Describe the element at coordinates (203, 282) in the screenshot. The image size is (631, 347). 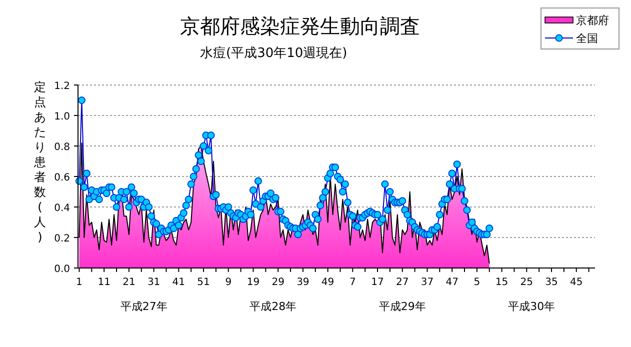
I see `xtick: 51` at that location.